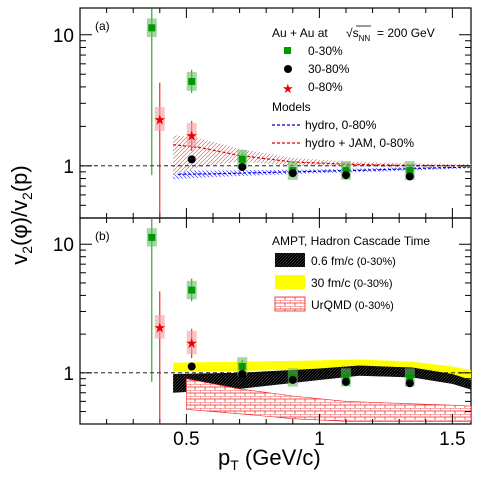  I want to click on legend-a-model-1: hydro + JAM, 0-80%, so click(359, 143).